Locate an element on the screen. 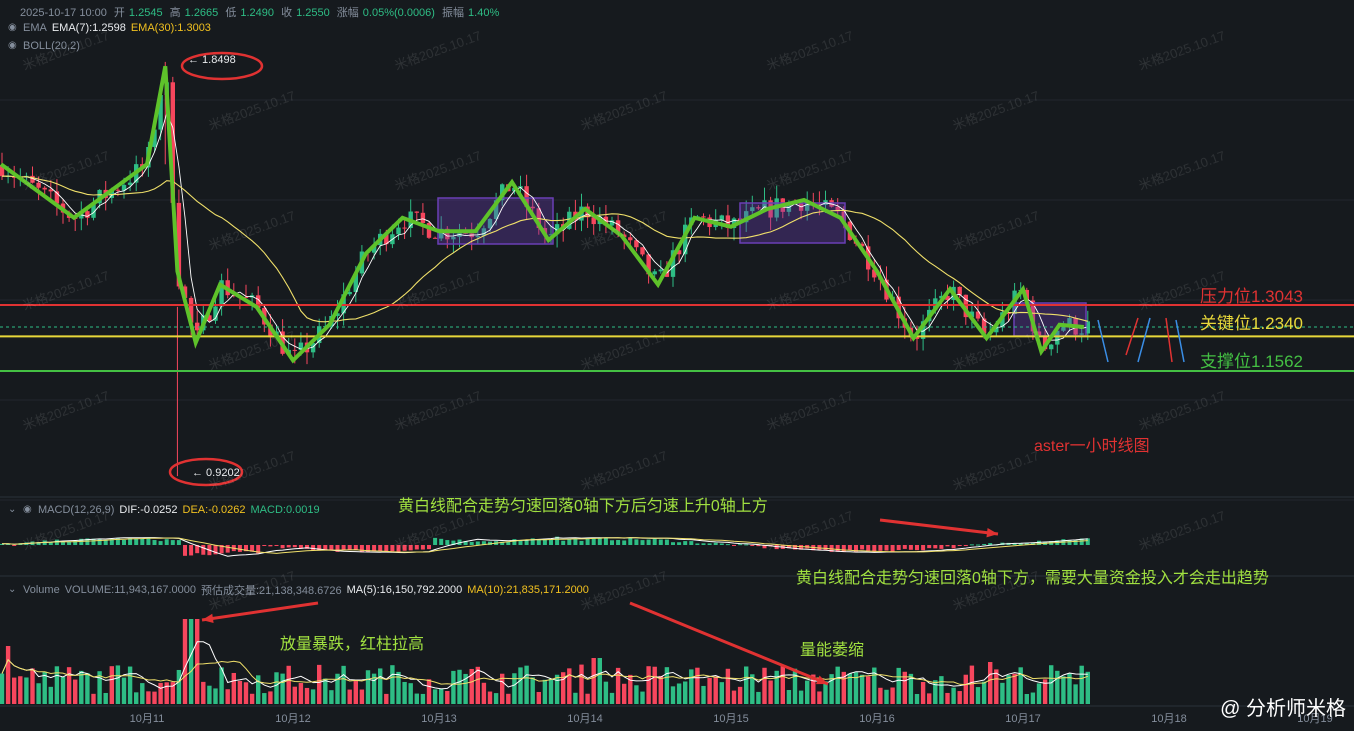  brand-text: @ 分析师米格 is located at coordinates (1283, 709).